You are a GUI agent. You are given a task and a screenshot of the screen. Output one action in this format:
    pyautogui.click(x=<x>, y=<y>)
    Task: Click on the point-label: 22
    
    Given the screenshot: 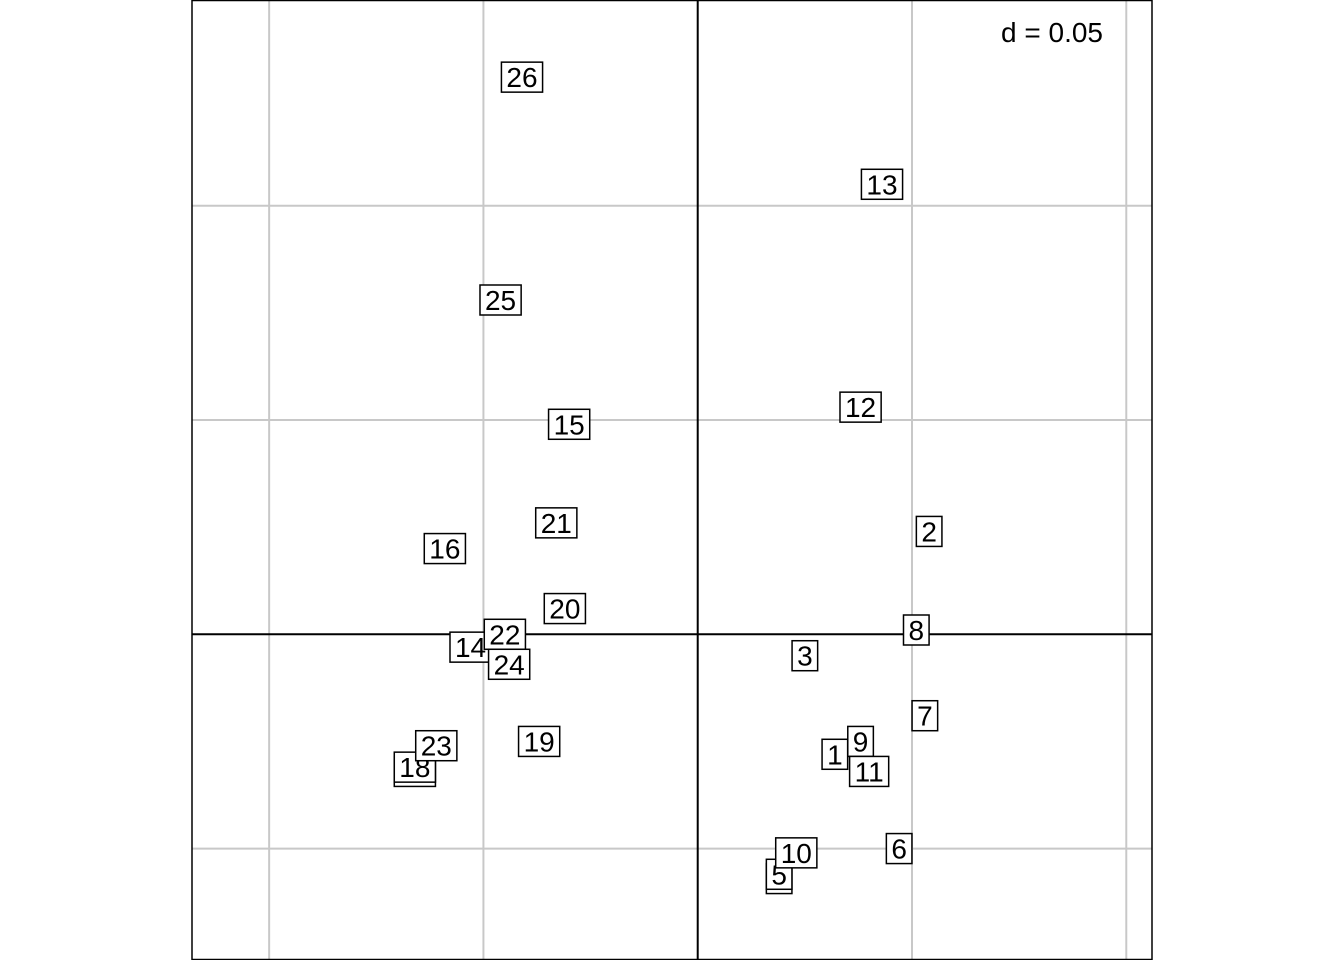 What is the action you would take?
    pyautogui.click(x=505, y=634)
    